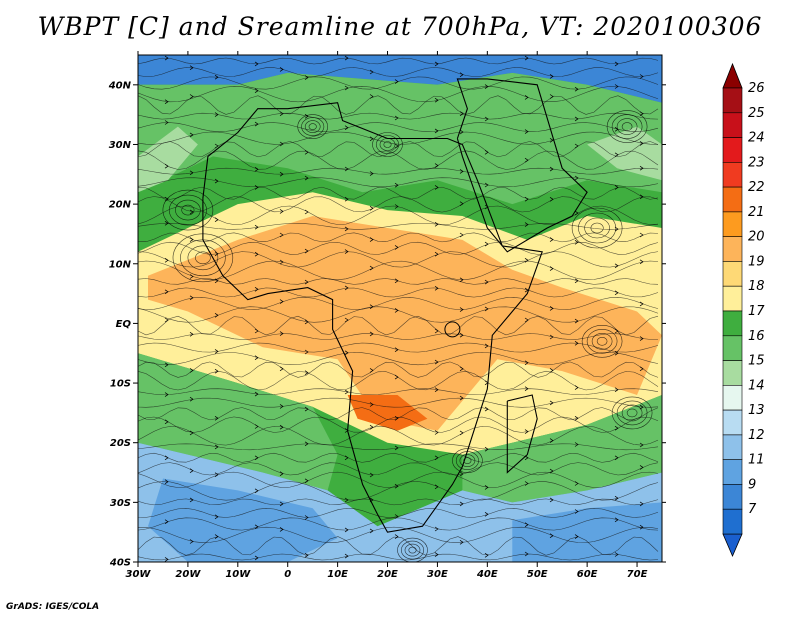 Image resolution: width=800 pixels, height=618 pixels. Describe the element at coordinates (732, 545) in the screenshot. I see `colorbar-bottom-cap` at that location.